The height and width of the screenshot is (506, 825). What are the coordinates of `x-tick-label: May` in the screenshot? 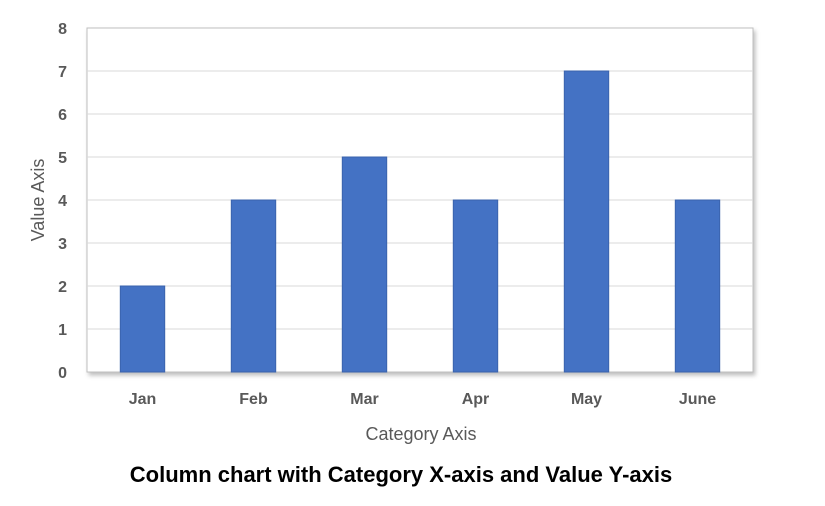 It's located at (586, 399).